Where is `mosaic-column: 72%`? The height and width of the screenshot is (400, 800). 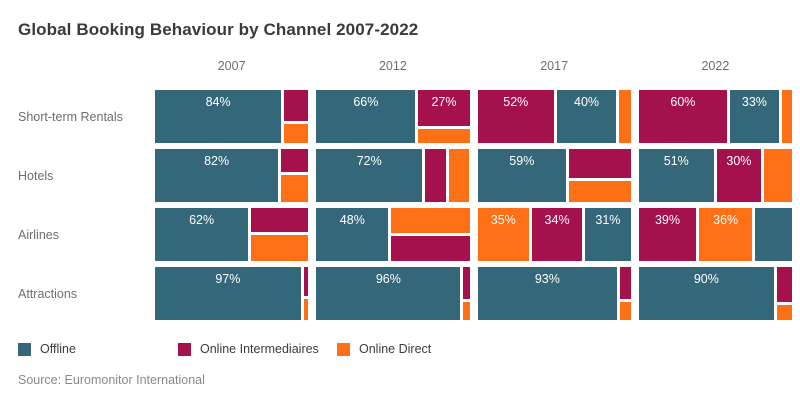 mosaic-column: 72% is located at coordinates (369, 175).